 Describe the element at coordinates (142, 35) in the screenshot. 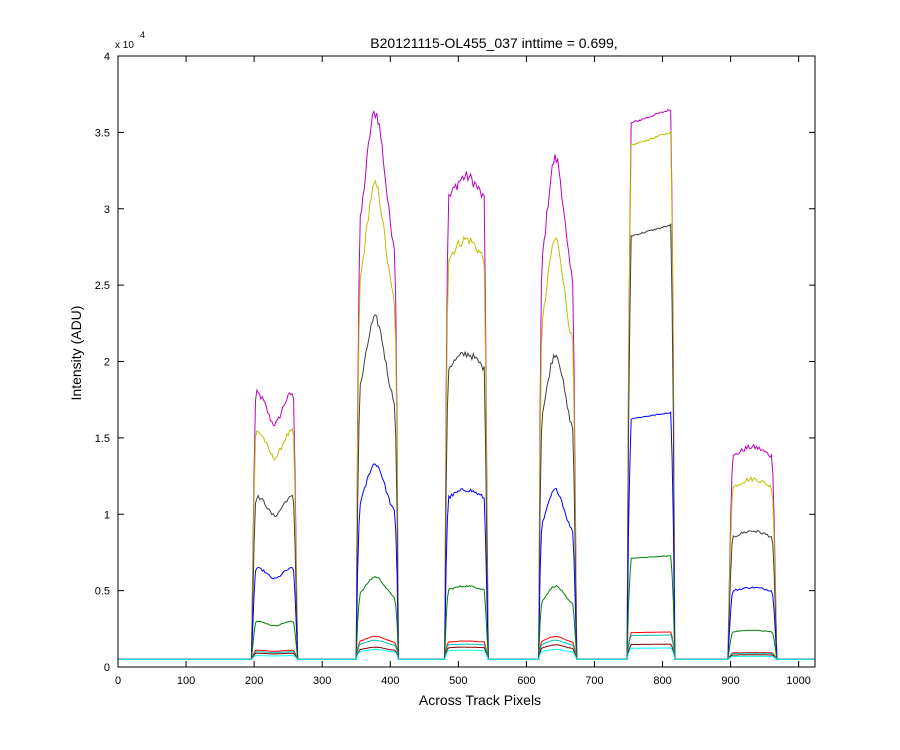

I see `y-multiplier-exponent: 4` at that location.